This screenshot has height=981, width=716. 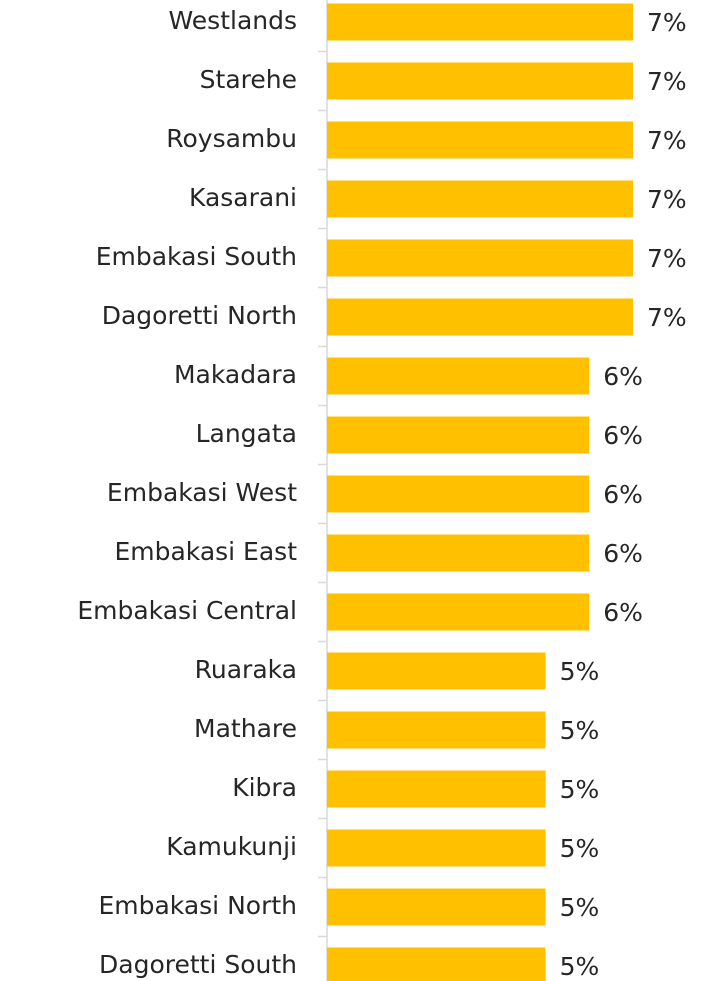 What do you see at coordinates (205, 551) in the screenshot?
I see `category-label: Embakasi East` at bounding box center [205, 551].